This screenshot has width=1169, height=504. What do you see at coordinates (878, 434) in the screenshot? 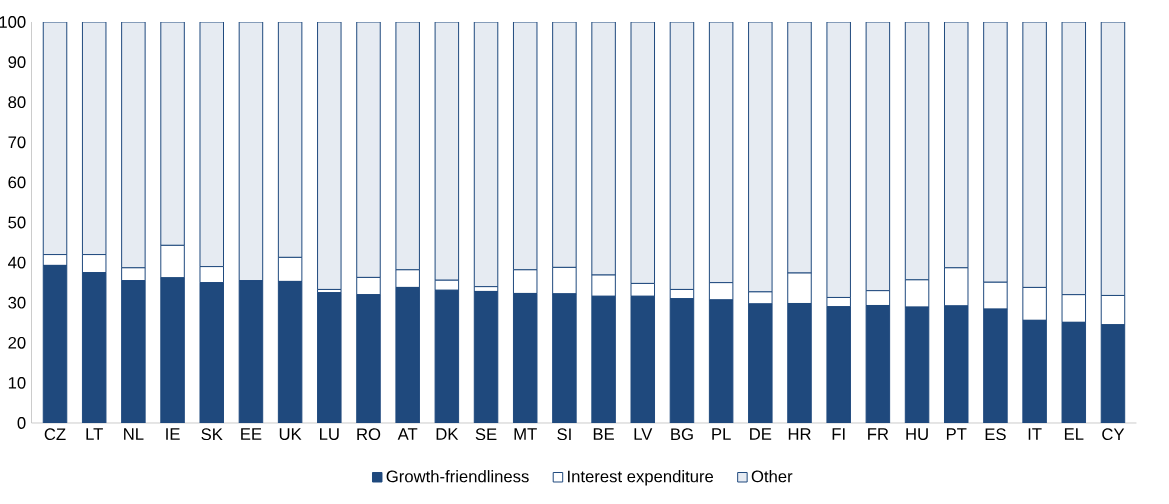
I see `x-tick-label: FR` at bounding box center [878, 434].